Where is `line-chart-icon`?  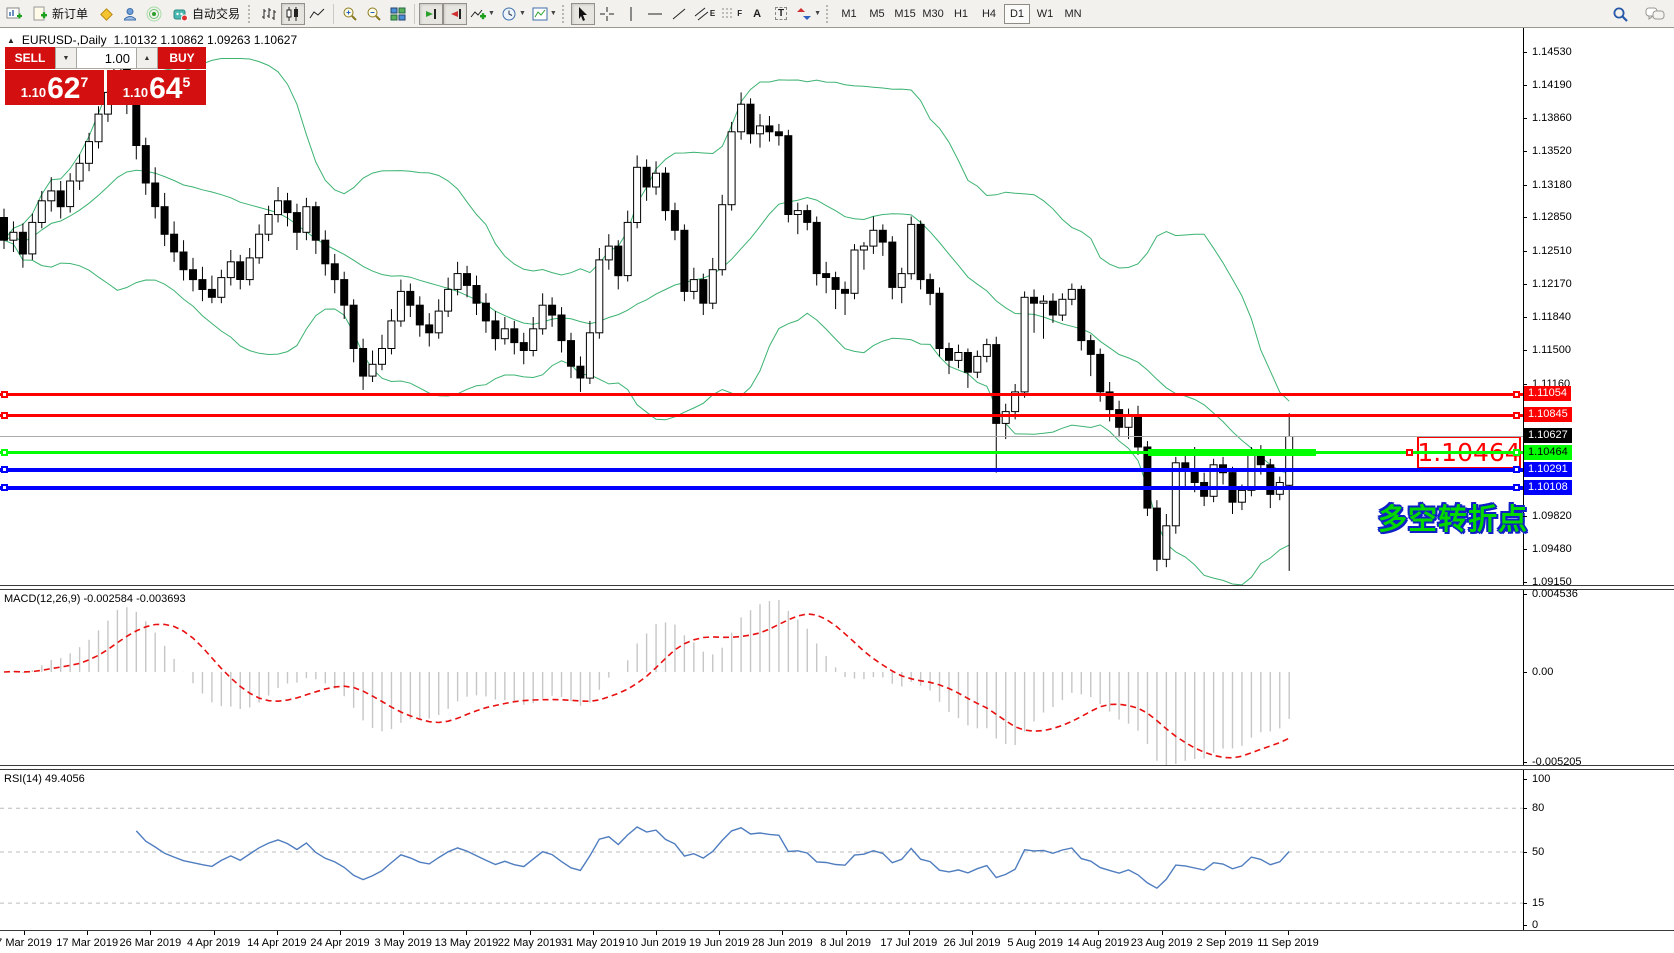
line-chart-icon is located at coordinates (317, 14).